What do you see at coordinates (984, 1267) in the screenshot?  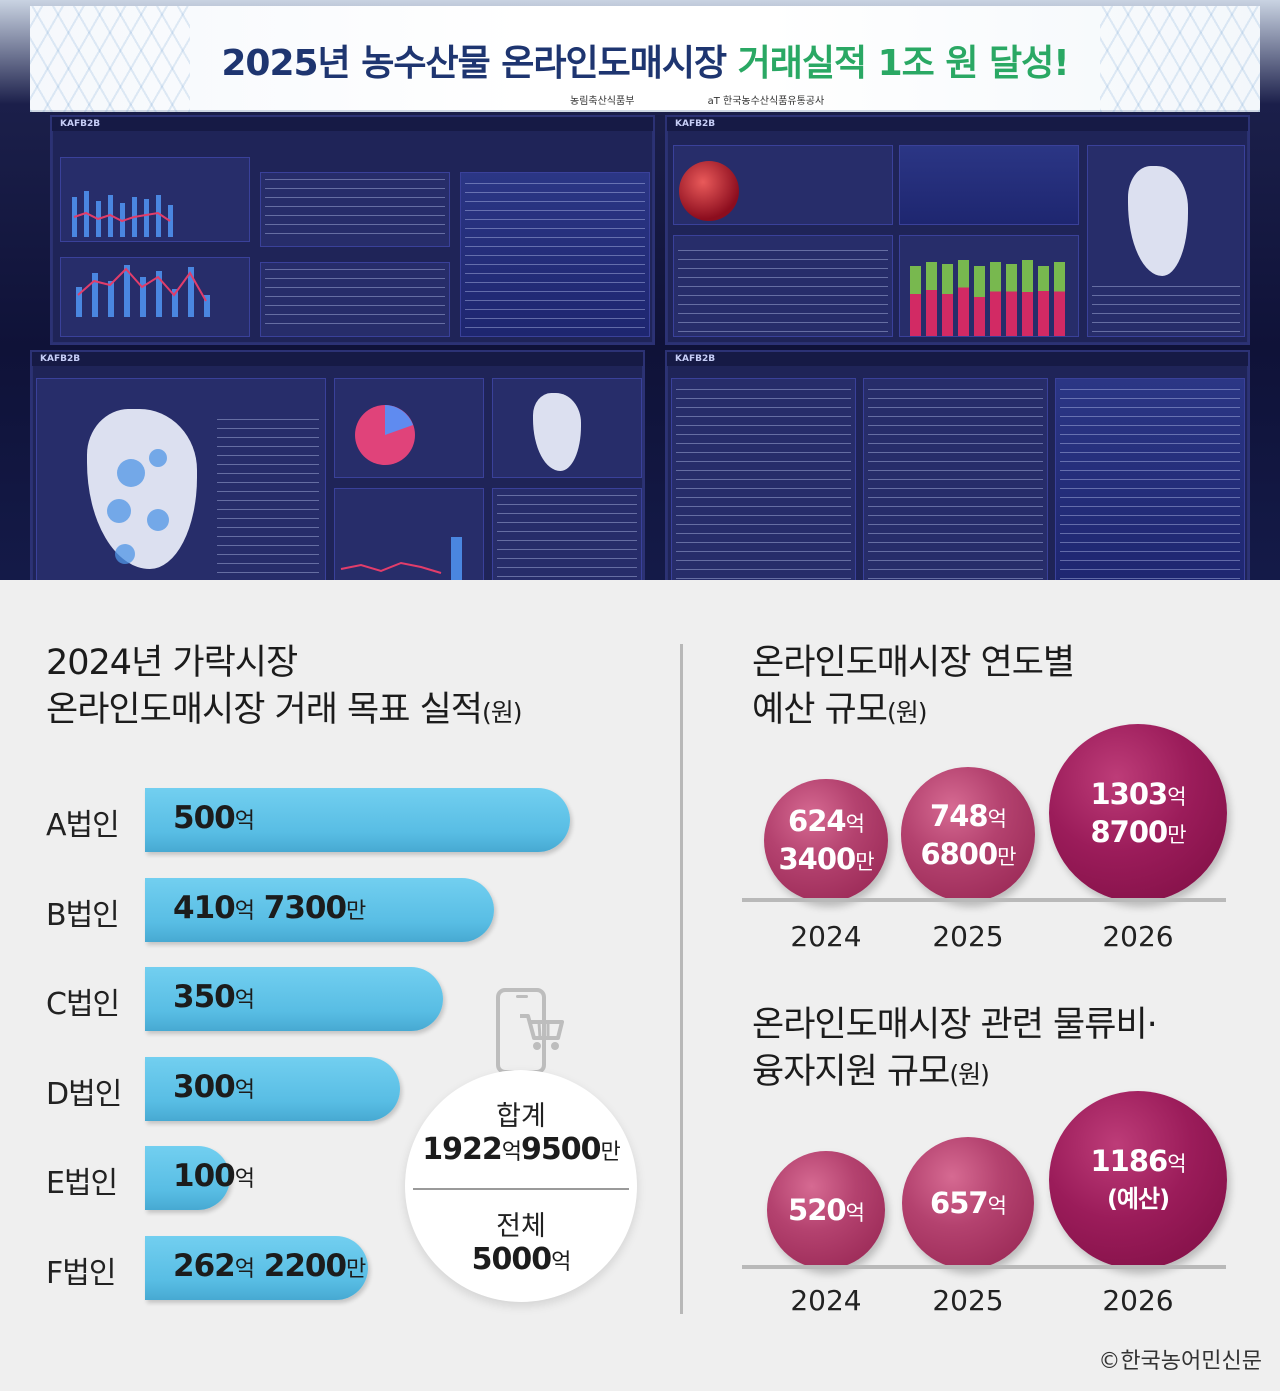 I see `support-baseline` at bounding box center [984, 1267].